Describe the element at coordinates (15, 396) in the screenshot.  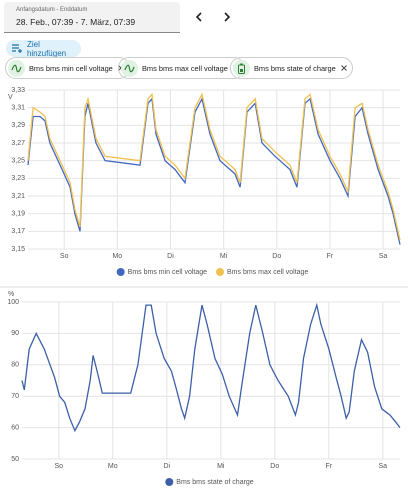
I see `y-tick-label: 70` at that location.